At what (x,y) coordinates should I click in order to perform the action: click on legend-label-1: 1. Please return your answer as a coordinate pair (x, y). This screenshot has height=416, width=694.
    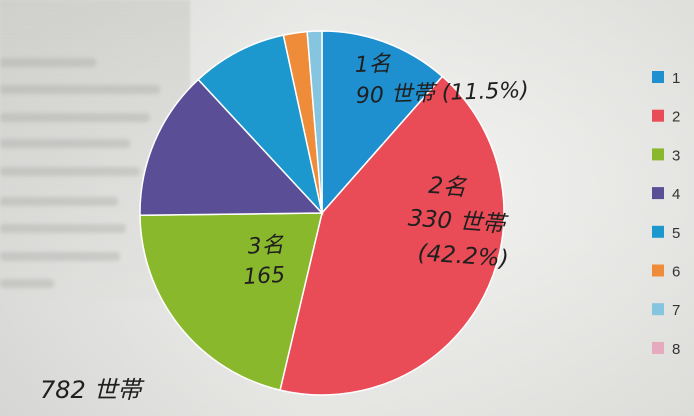
    Looking at the image, I should click on (676, 78).